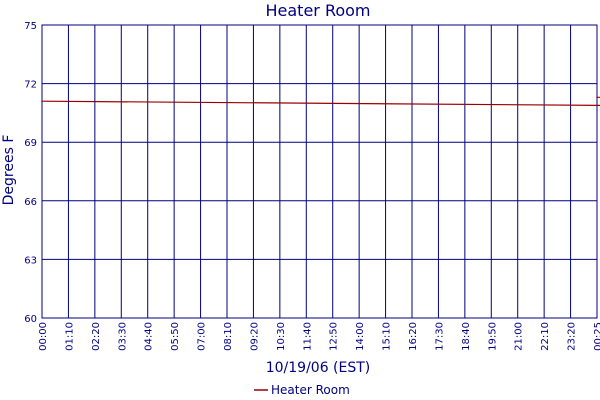 The width and height of the screenshot is (600, 400). Describe the element at coordinates (175, 336) in the screenshot. I see `x-tick-label: 05:50` at that location.